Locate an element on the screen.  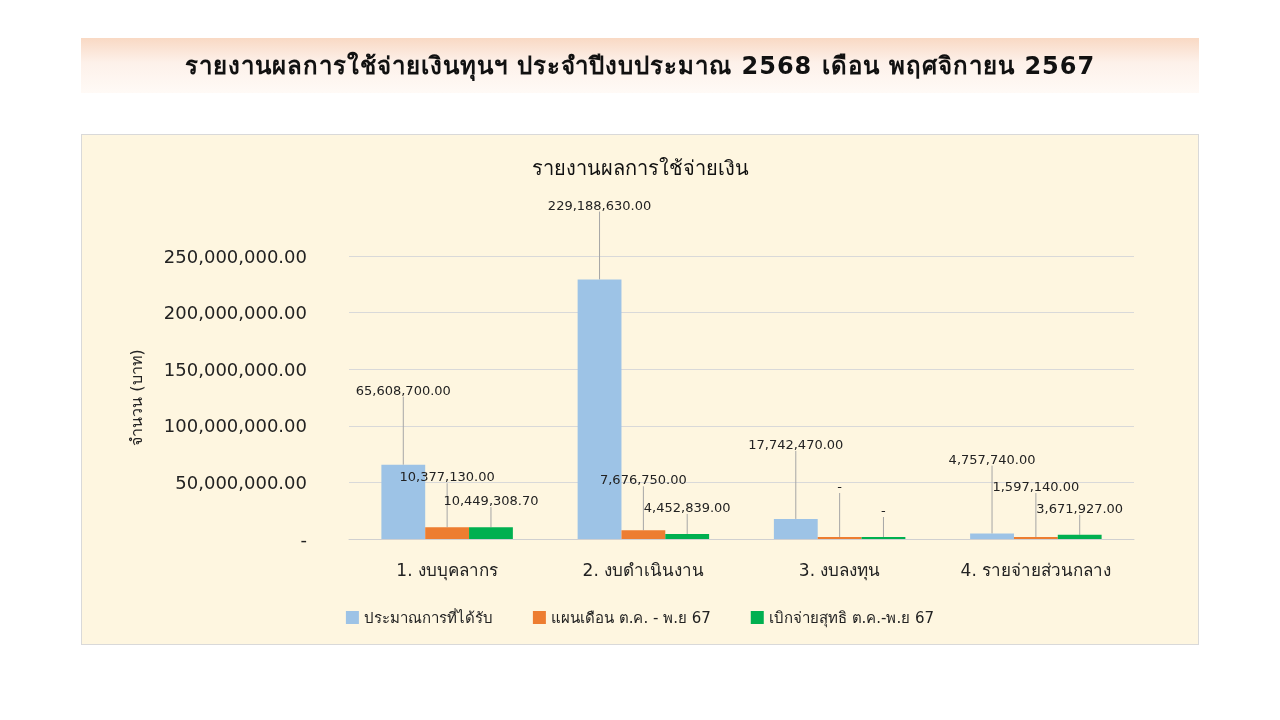
data-label: 65,608,700.00 is located at coordinates (403, 390).